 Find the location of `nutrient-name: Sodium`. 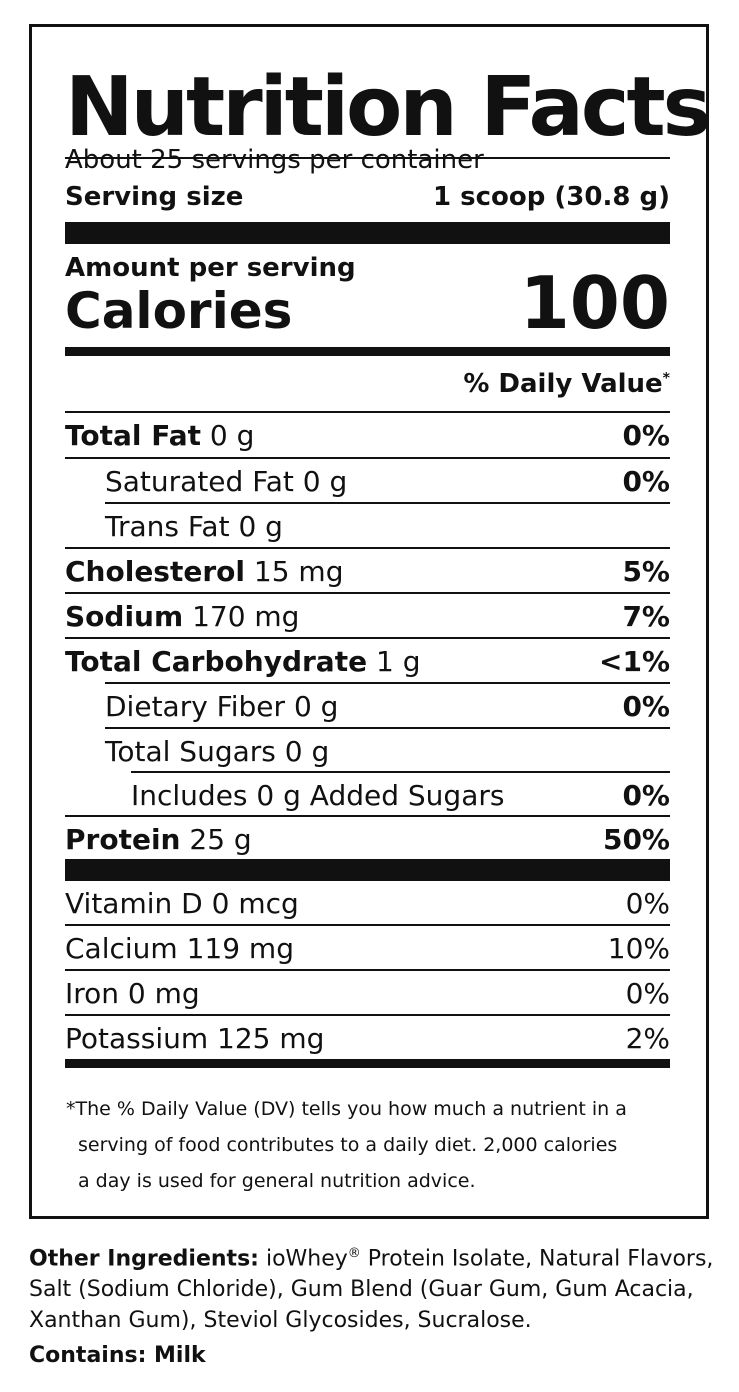

nutrient-name: Sodium is located at coordinates (124, 616).